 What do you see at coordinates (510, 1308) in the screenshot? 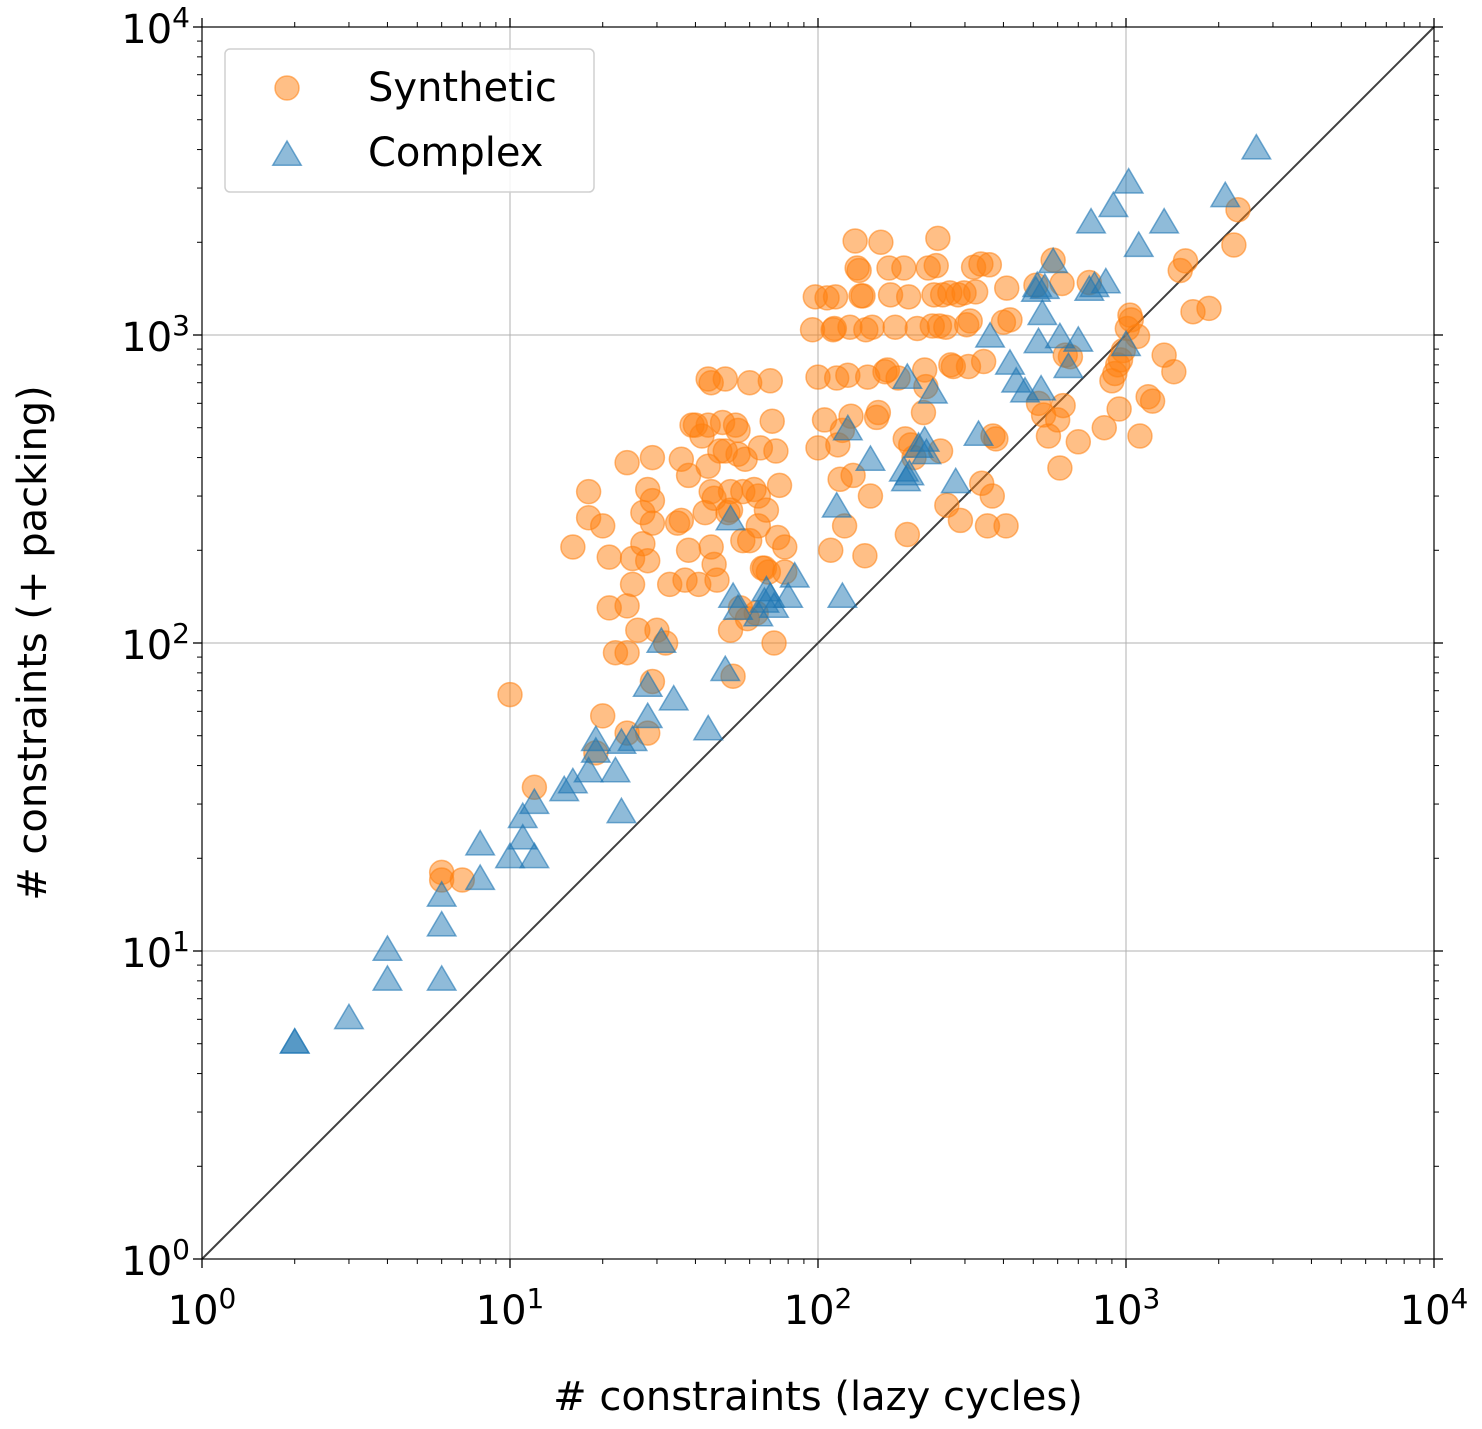
I see `x-tick-label: 10¹` at bounding box center [510, 1308].